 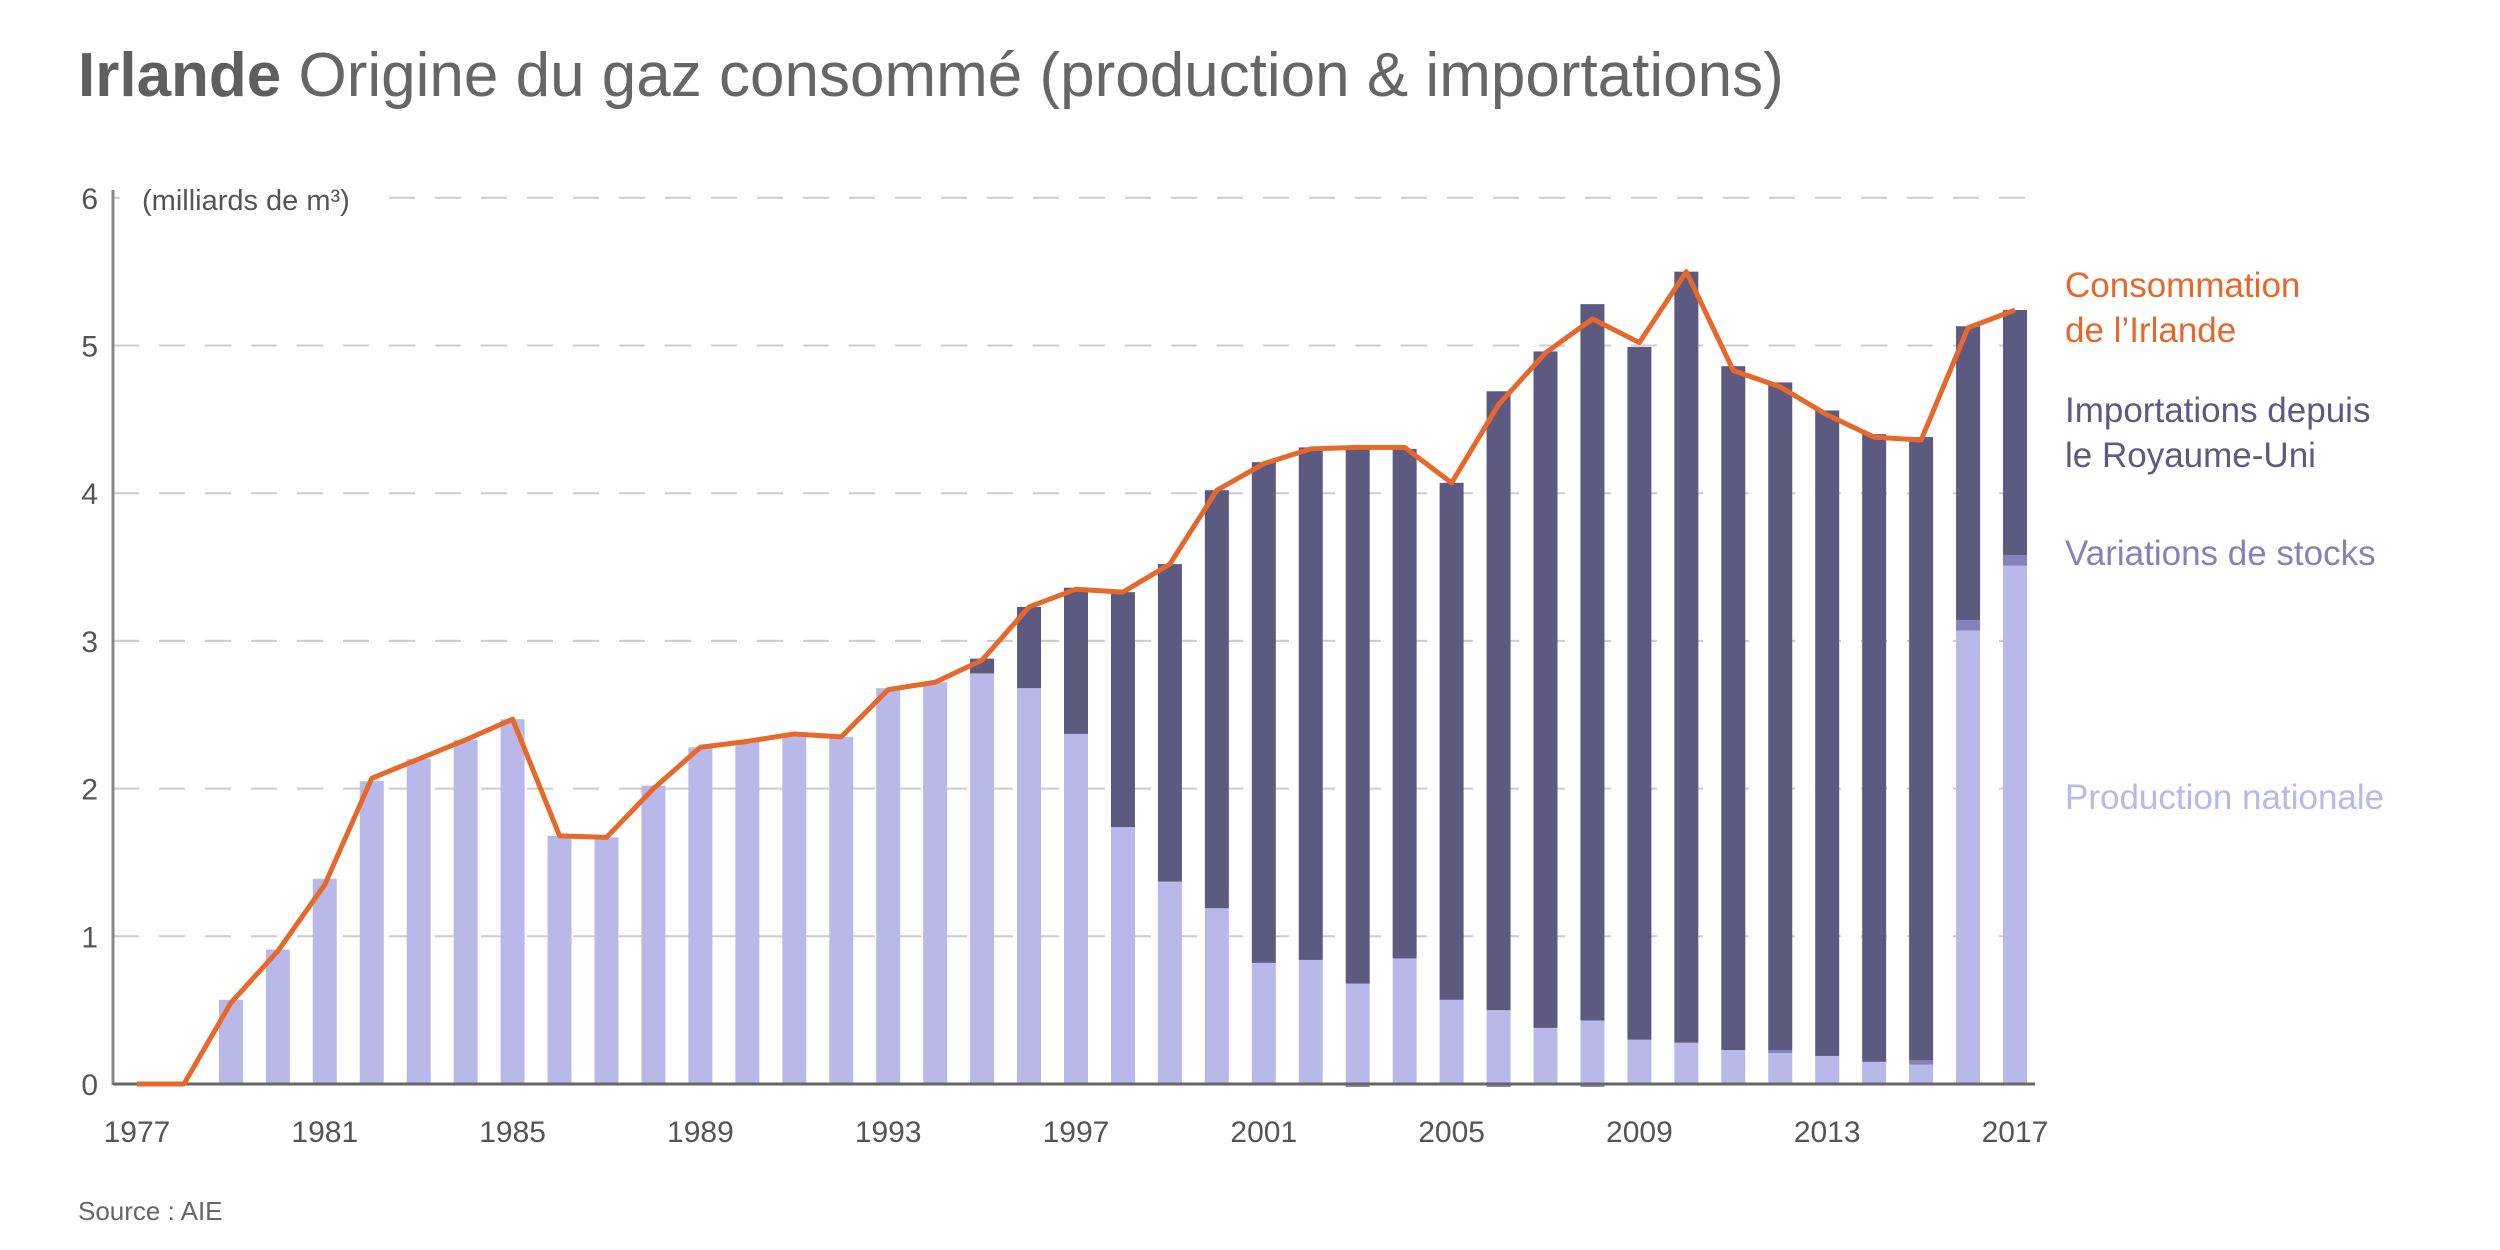 What do you see at coordinates (512, 1132) in the screenshot?
I see `x-tick-label: 1985` at bounding box center [512, 1132].